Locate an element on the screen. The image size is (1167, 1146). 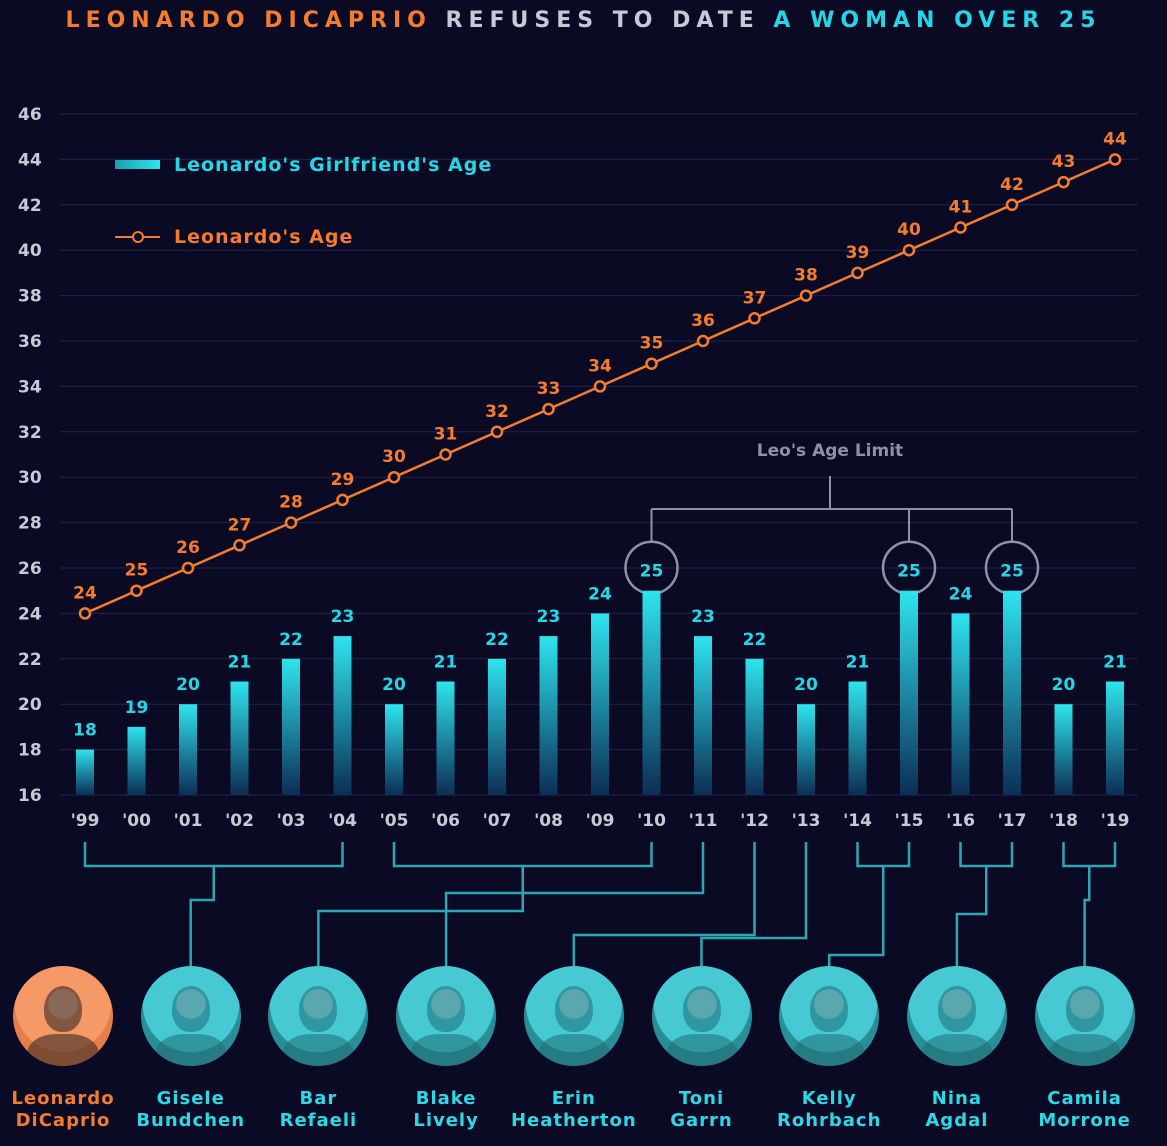
title-part-refuses: REFUSES TO DATE is located at coordinates (602, 20).